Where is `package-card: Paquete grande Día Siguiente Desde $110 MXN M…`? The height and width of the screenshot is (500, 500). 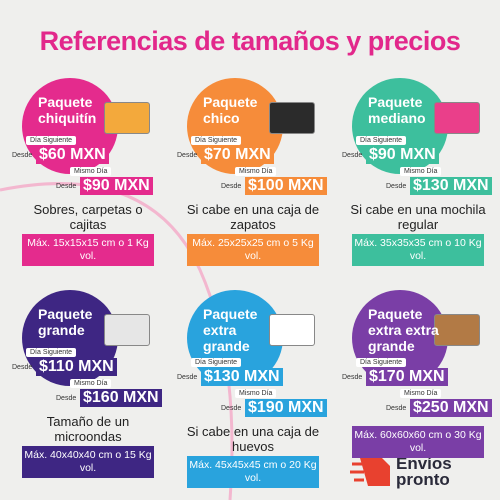
package-card: Paquete grande Día Siguiente Desde $110 MXN M… is located at coordinates (88, 384).